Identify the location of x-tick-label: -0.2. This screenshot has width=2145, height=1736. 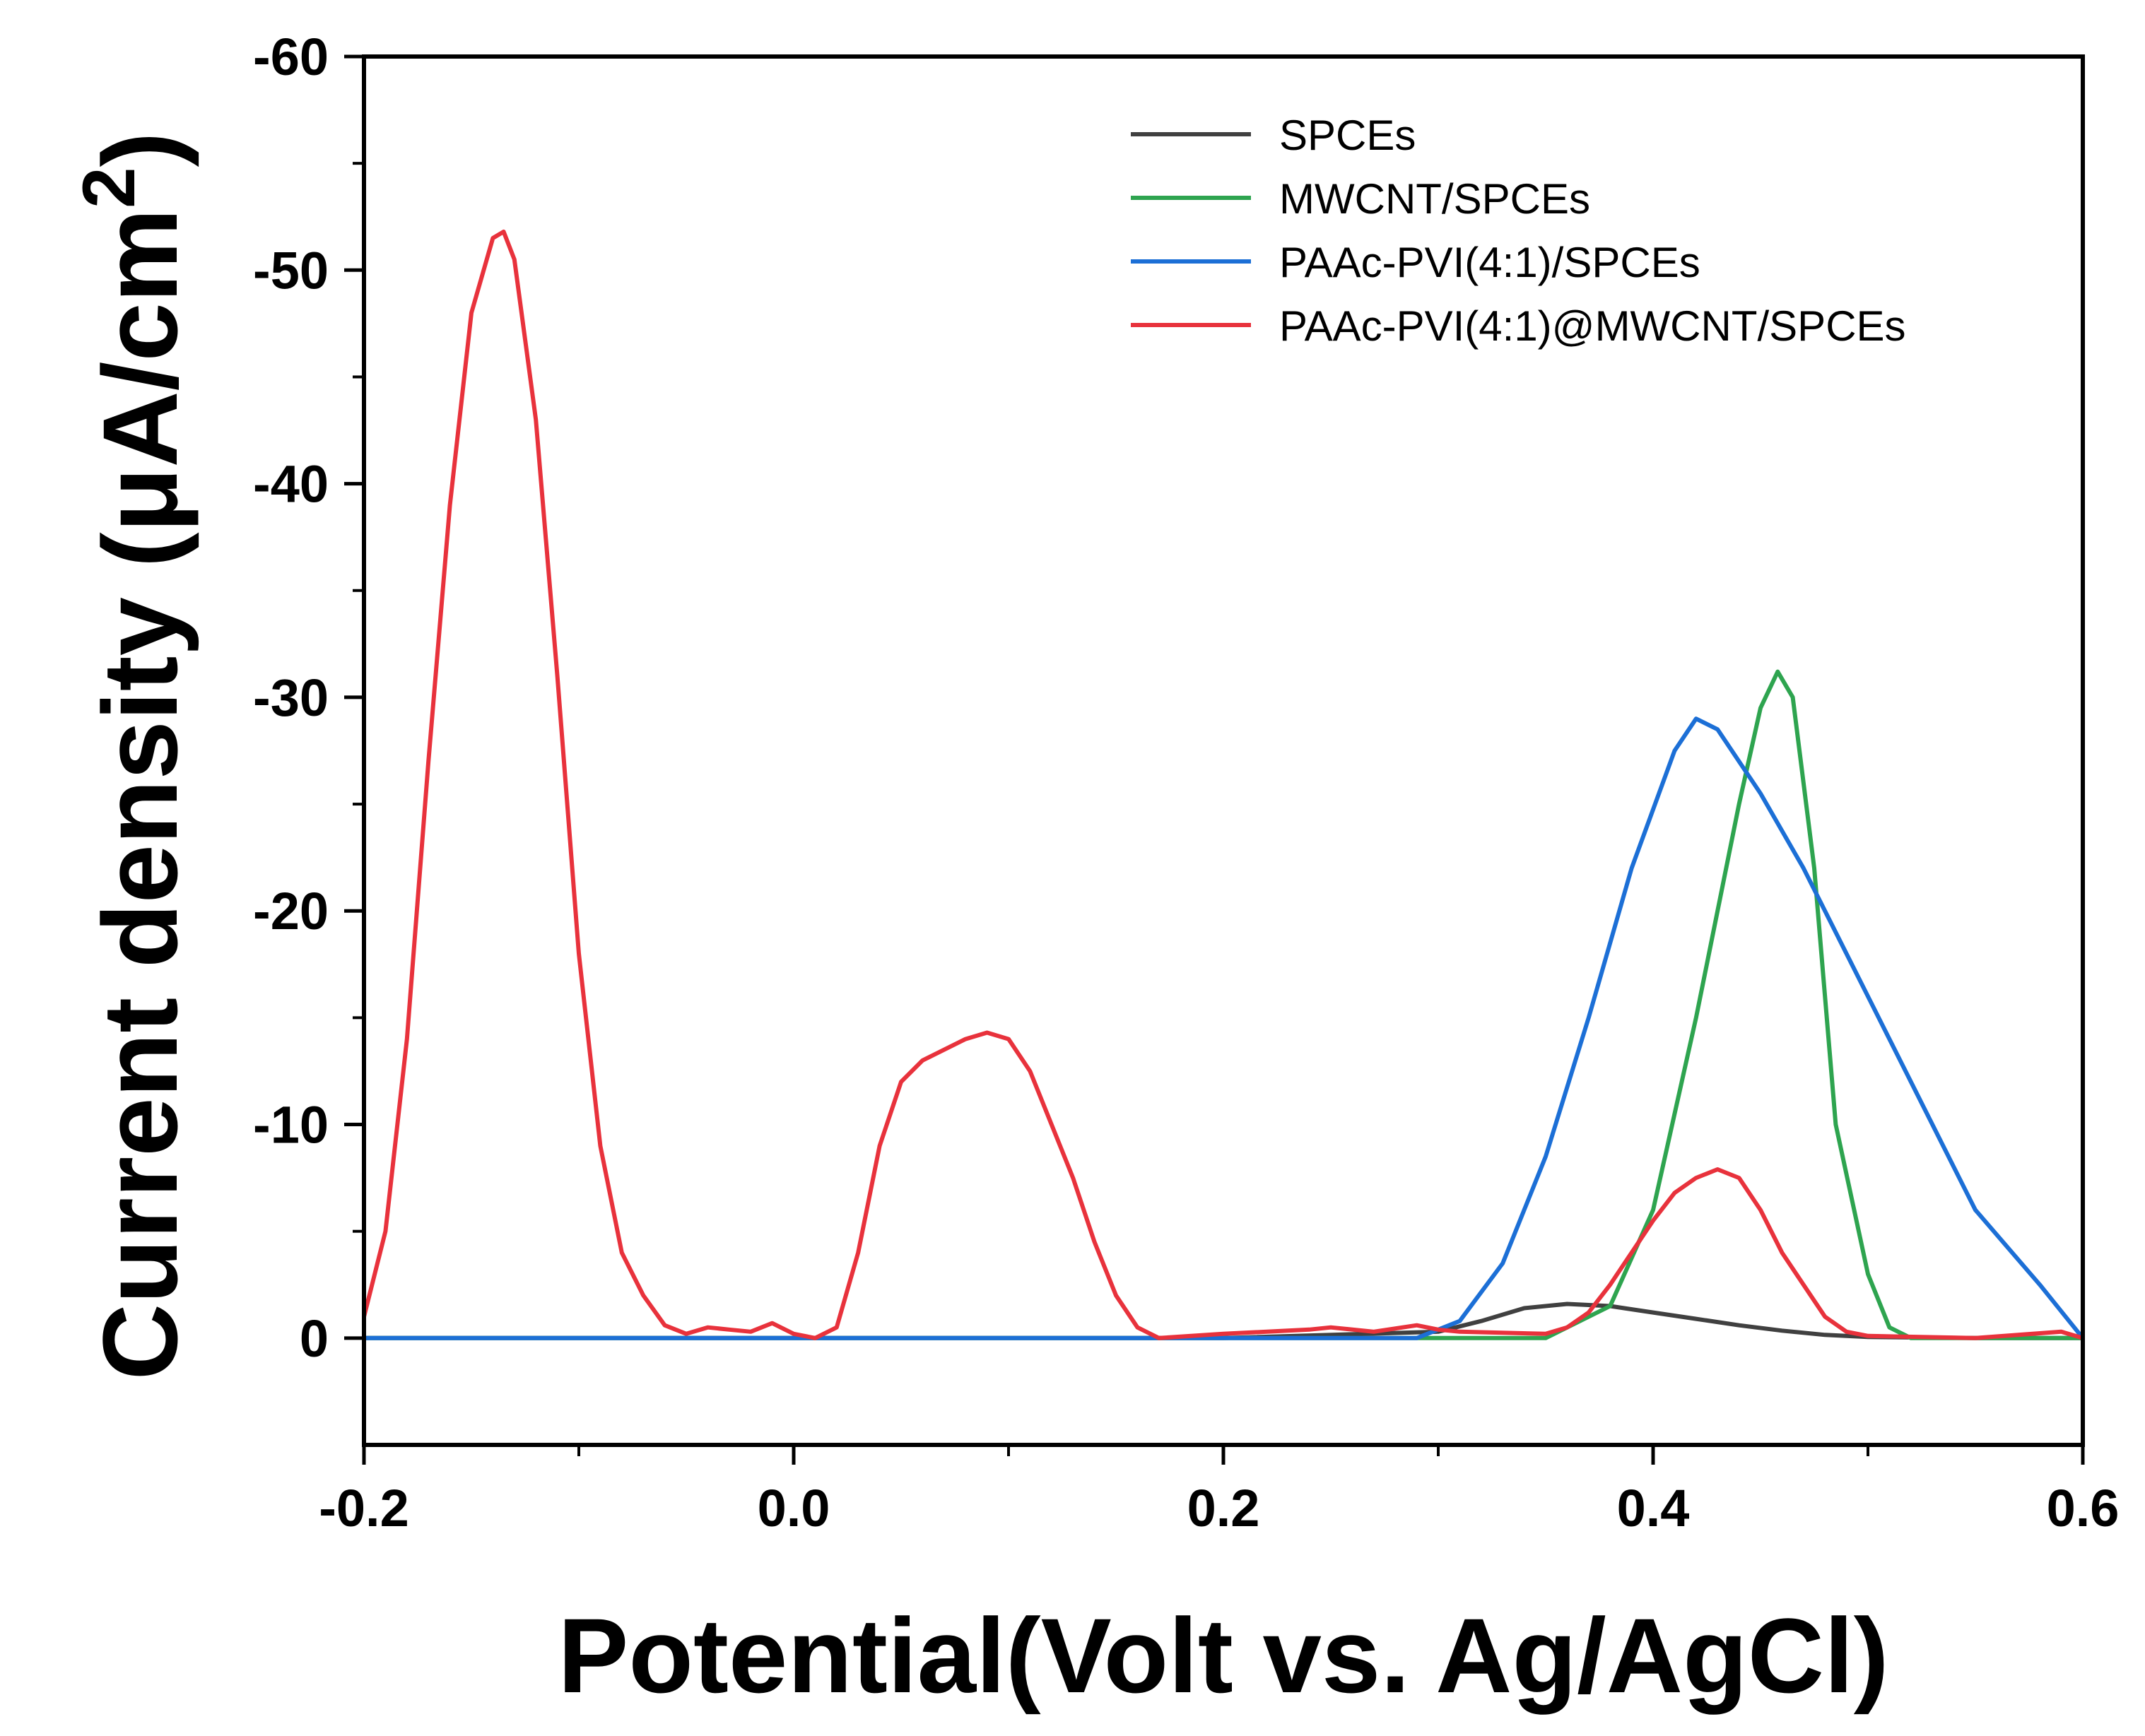
(364, 1508).